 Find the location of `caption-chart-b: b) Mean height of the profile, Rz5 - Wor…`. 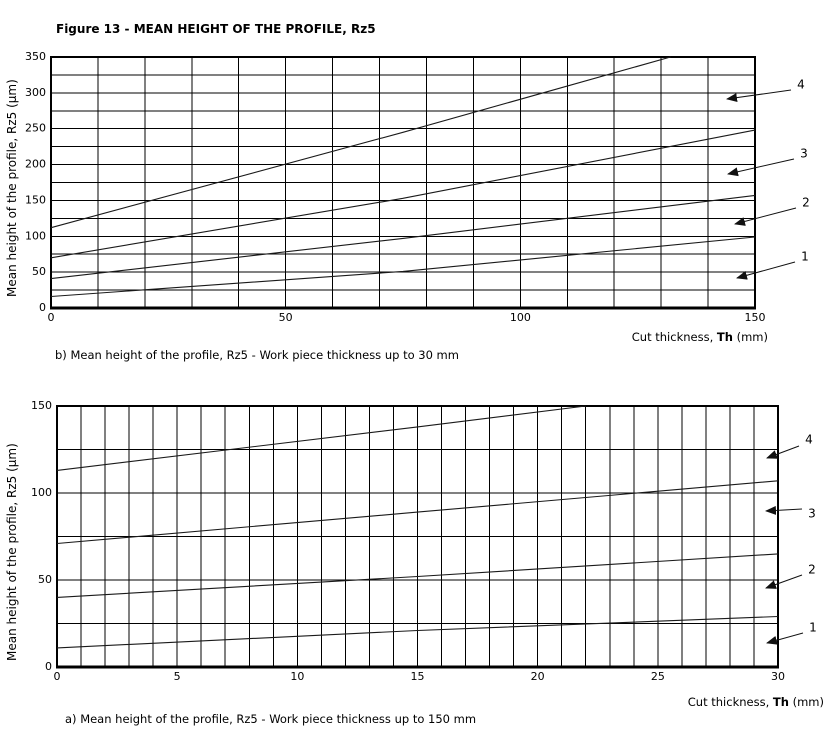

caption-chart-b: b) Mean height of the profile, Rz5 - Wor… is located at coordinates (257, 355).